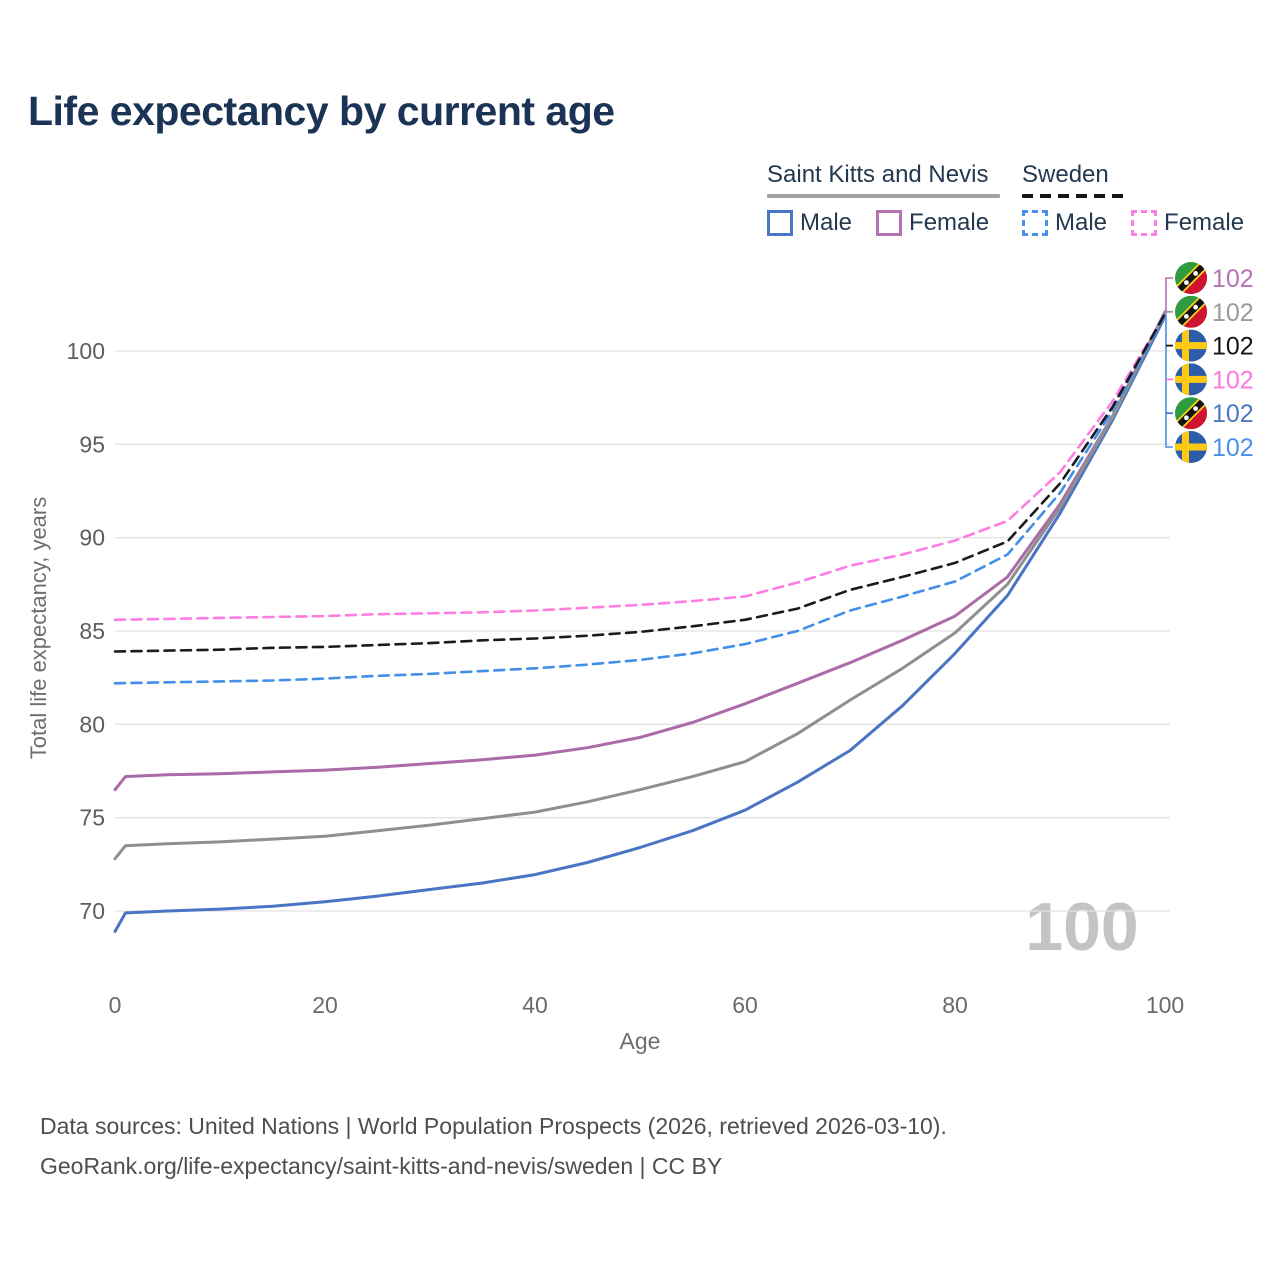 The width and height of the screenshot is (1280, 1280). I want to click on y-tick-label-85: 85, so click(92, 631).